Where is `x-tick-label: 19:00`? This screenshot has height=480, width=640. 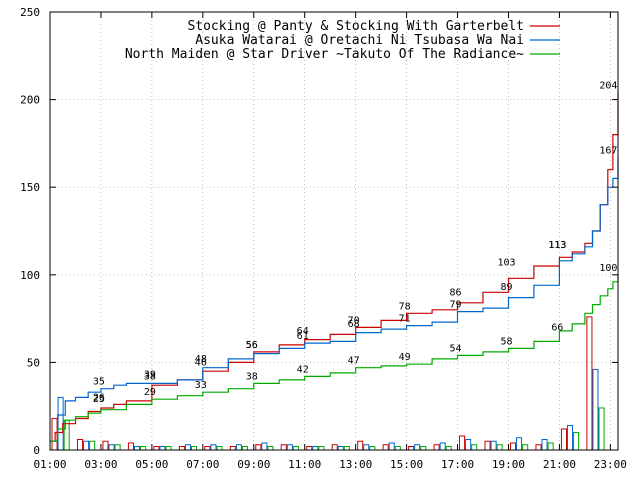
x-tick-label: 19:00 is located at coordinates (508, 464).